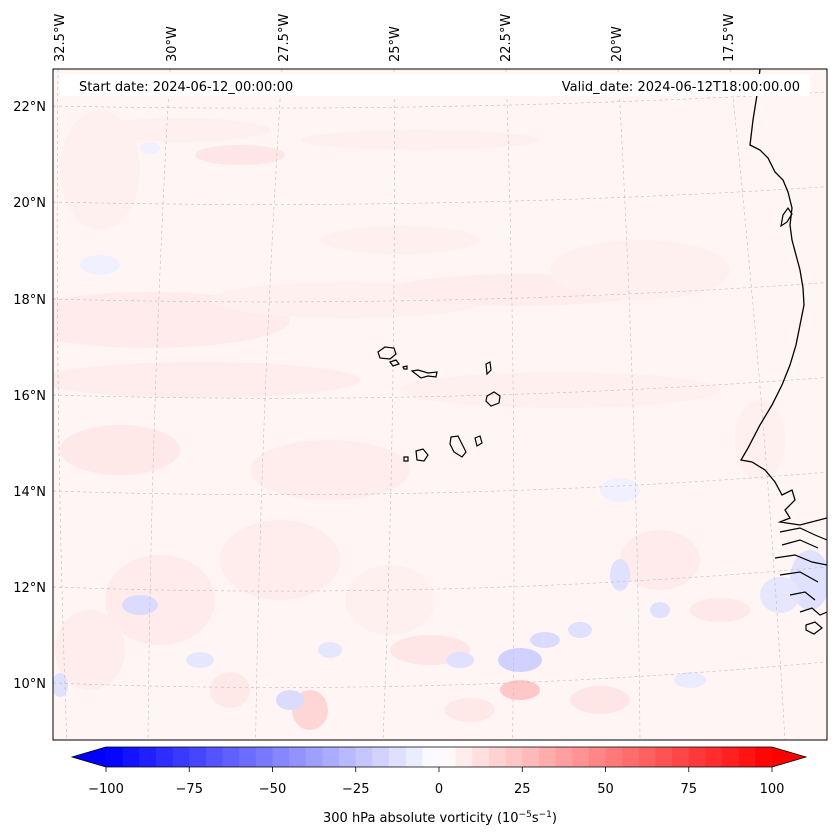 The image size is (837, 839). I want to click on colorbar-tick-label: 0, so click(439, 789).